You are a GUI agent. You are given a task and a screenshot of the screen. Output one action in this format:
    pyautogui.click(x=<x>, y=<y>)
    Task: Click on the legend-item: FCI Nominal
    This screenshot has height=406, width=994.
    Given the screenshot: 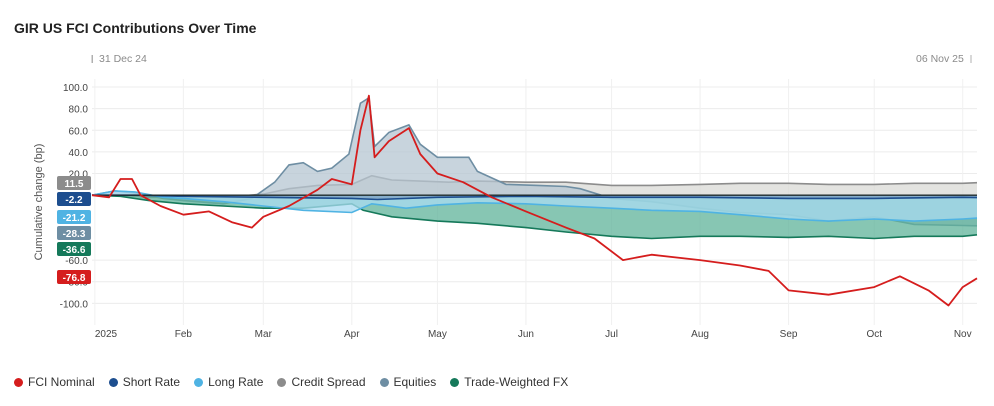 What is the action you would take?
    pyautogui.click(x=54, y=382)
    